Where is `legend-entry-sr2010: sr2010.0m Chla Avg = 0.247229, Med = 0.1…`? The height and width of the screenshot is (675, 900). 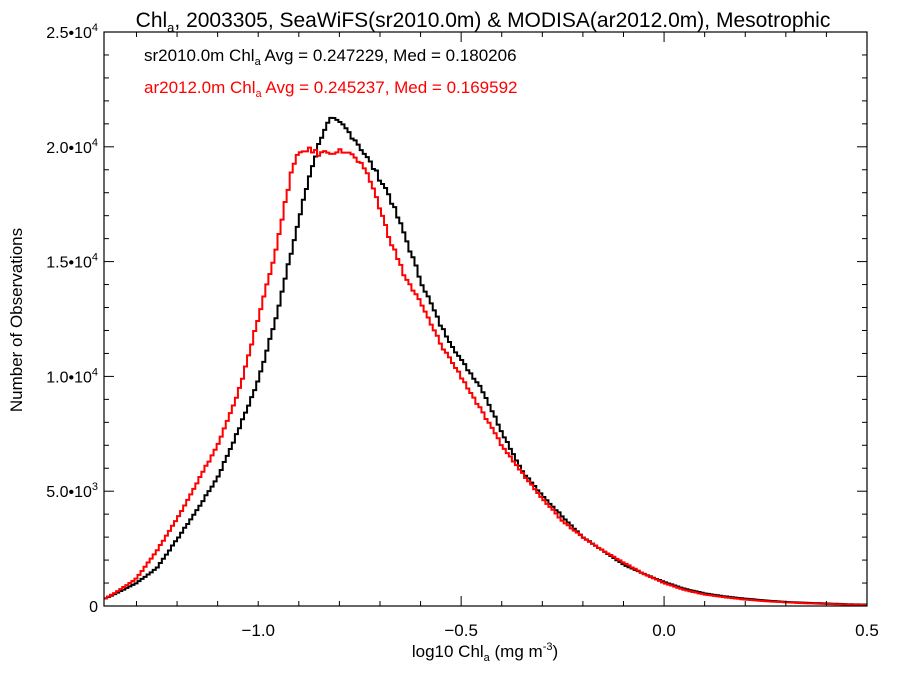 legend-entry-sr2010: sr2010.0m Chla Avg = 0.247229, Med = 0.1… is located at coordinates (330, 57).